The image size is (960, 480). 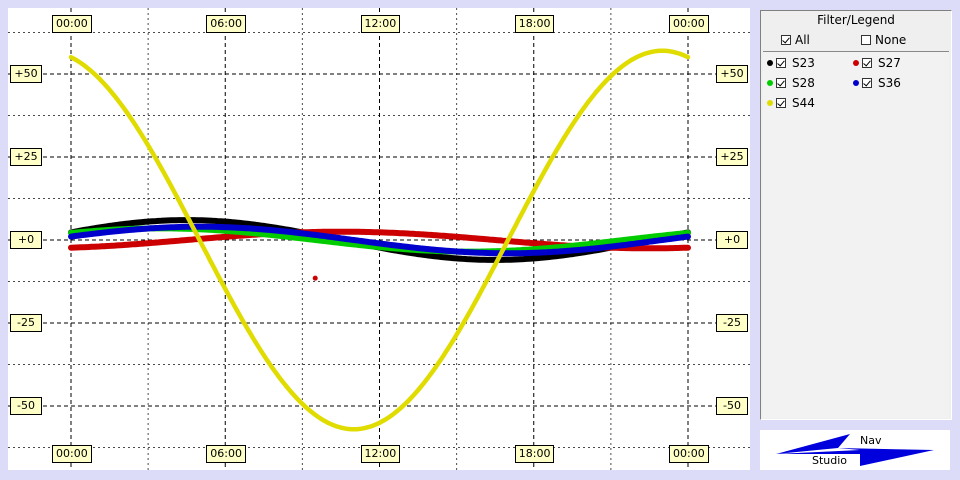 I want to click on x-tick-label-top: 18:00, so click(x=534, y=24).